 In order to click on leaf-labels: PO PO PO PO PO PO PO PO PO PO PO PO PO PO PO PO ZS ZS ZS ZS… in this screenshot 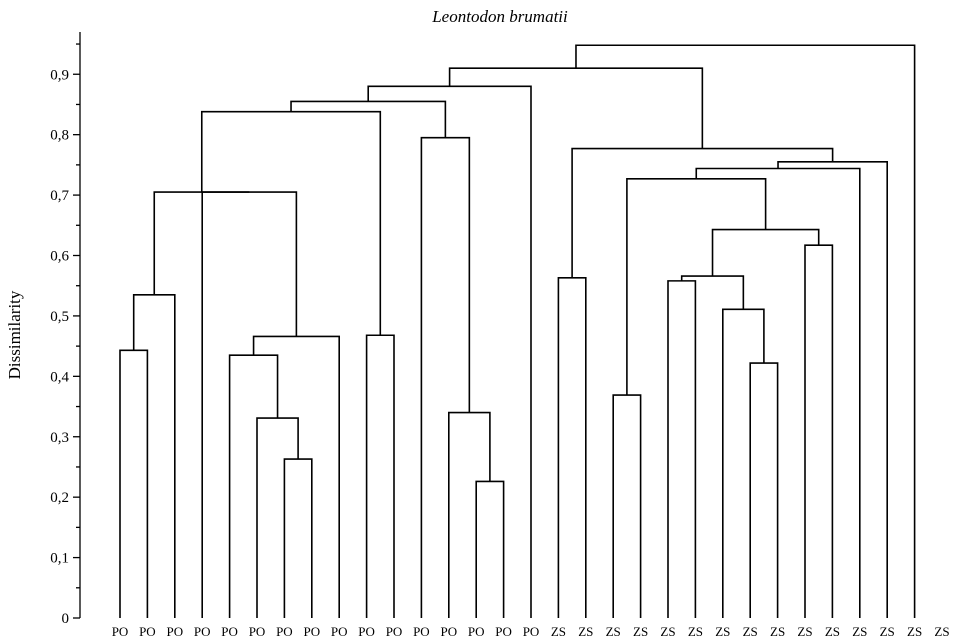, I will do `click(531, 631)`.